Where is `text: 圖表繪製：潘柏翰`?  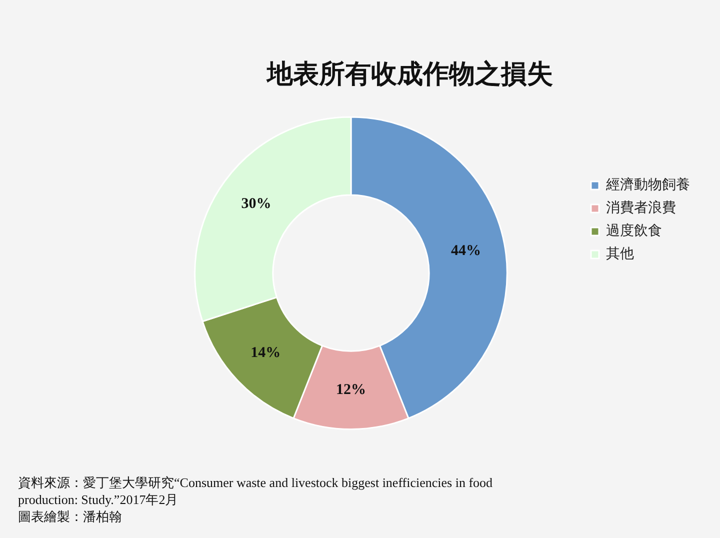 text: 圖表繪製：潘柏翰 is located at coordinates (70, 516).